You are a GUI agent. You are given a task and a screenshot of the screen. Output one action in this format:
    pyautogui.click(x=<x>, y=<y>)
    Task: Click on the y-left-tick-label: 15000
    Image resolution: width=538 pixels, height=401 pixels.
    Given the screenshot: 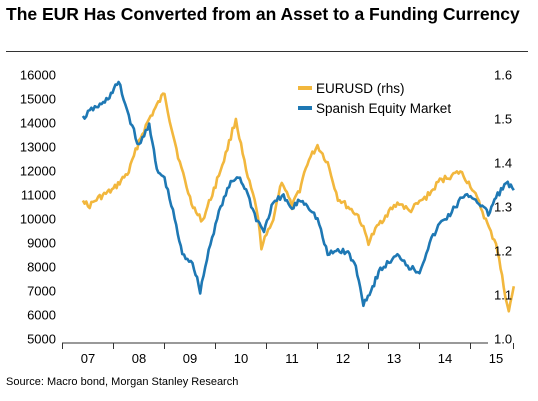 What is the action you would take?
    pyautogui.click(x=38, y=99)
    